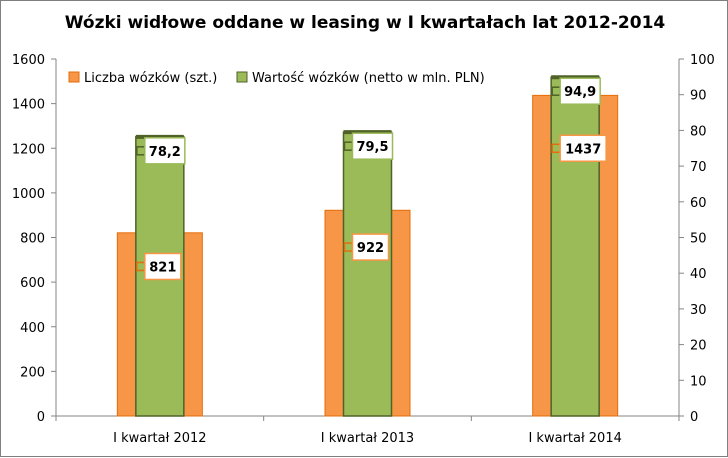 This screenshot has width=728, height=458. I want to click on data-label-liczba: 922, so click(370, 248).